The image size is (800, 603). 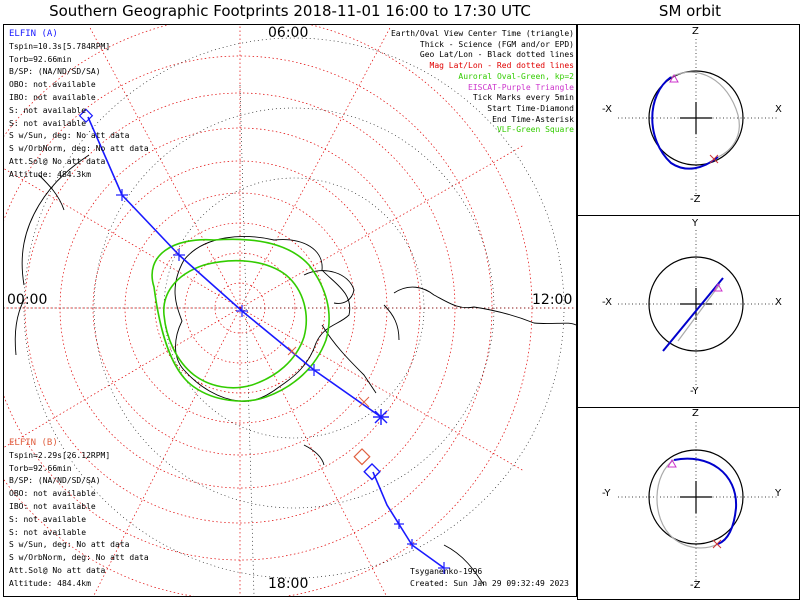 I want to click on elfin-a-line: Altitude: 484.3km, so click(x=50, y=174).